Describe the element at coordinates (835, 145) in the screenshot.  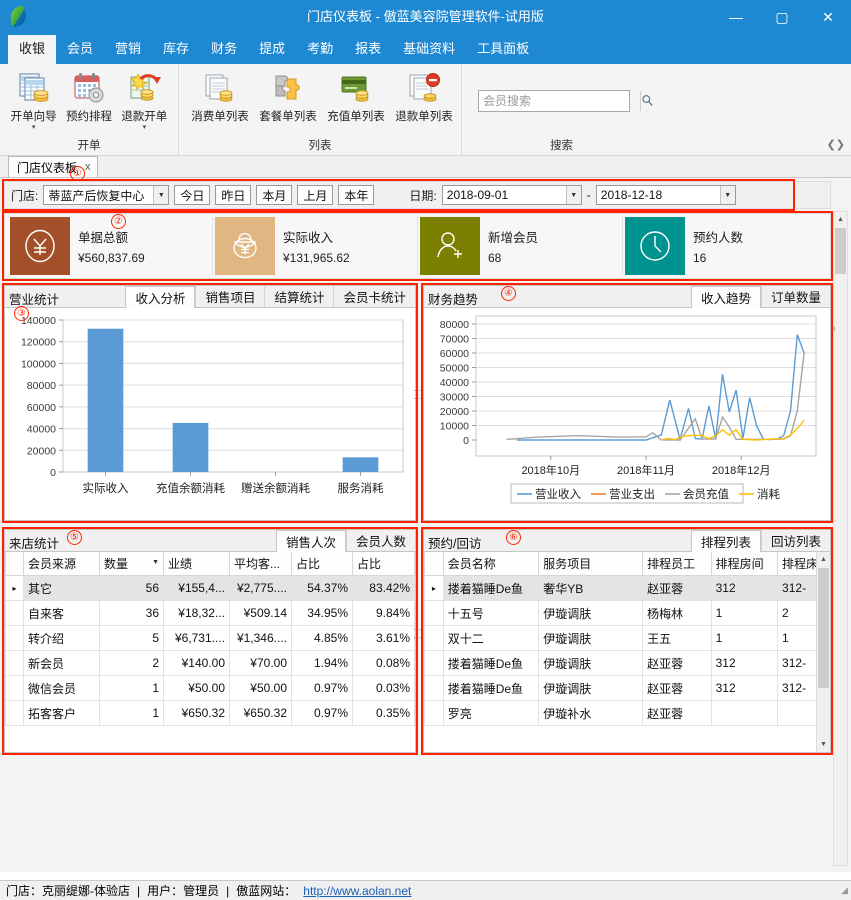
I see `chevron-up-icon: ❮❯` at that location.